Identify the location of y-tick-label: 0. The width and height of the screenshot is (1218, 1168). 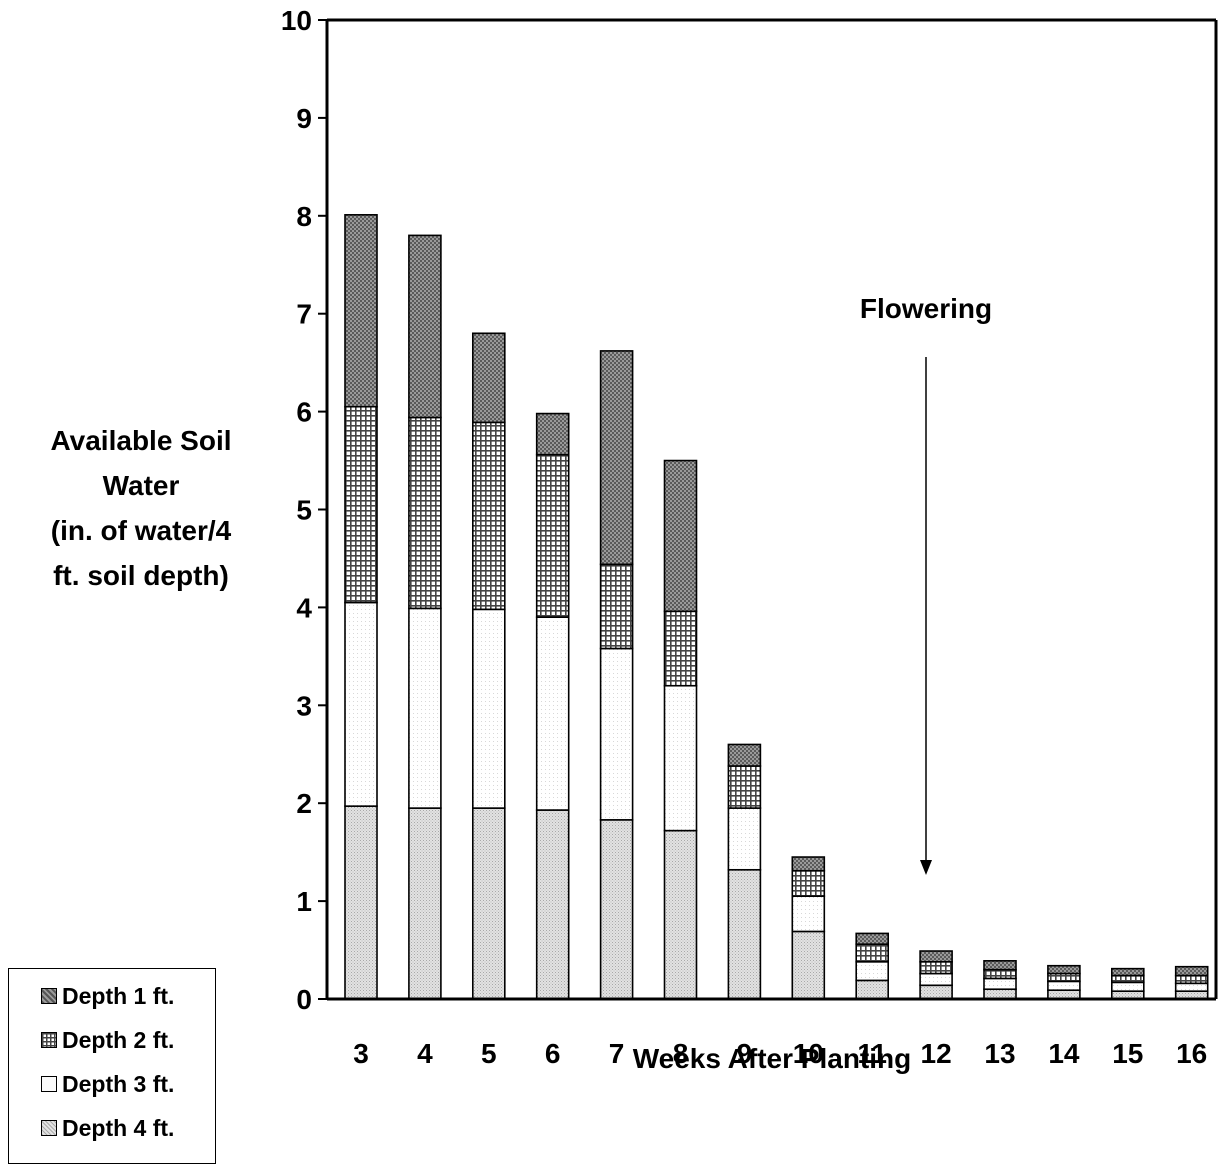
(304, 999).